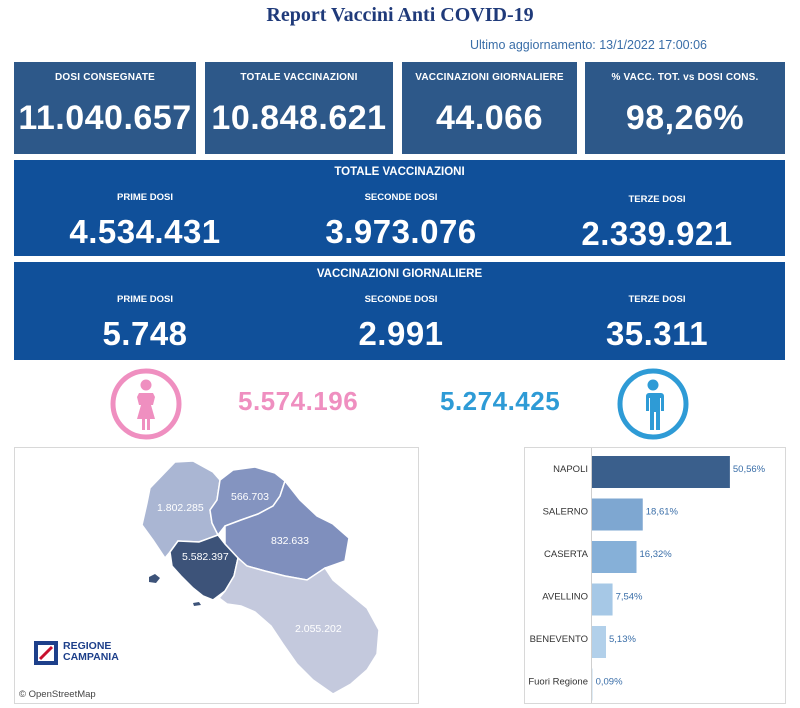 The width and height of the screenshot is (800, 708). What do you see at coordinates (489, 77) in the screenshot?
I see `kpi-label: VACCINAZIONI GIORNALIERE` at bounding box center [489, 77].